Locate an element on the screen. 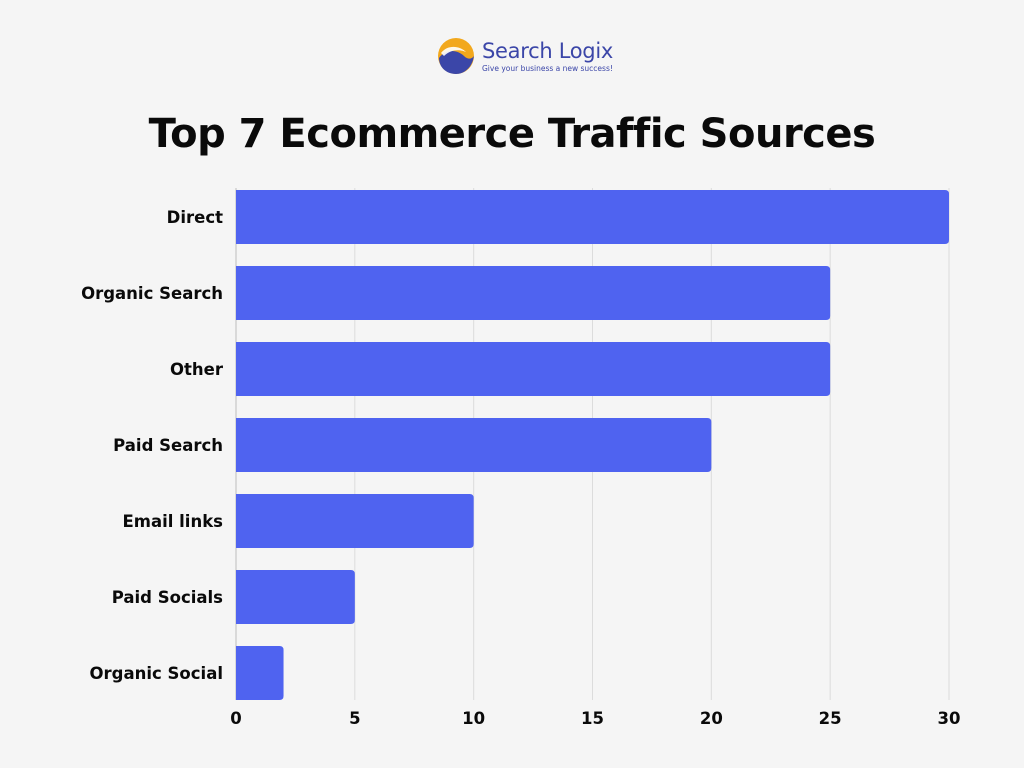  x-tick-label: 20 is located at coordinates (711, 718).